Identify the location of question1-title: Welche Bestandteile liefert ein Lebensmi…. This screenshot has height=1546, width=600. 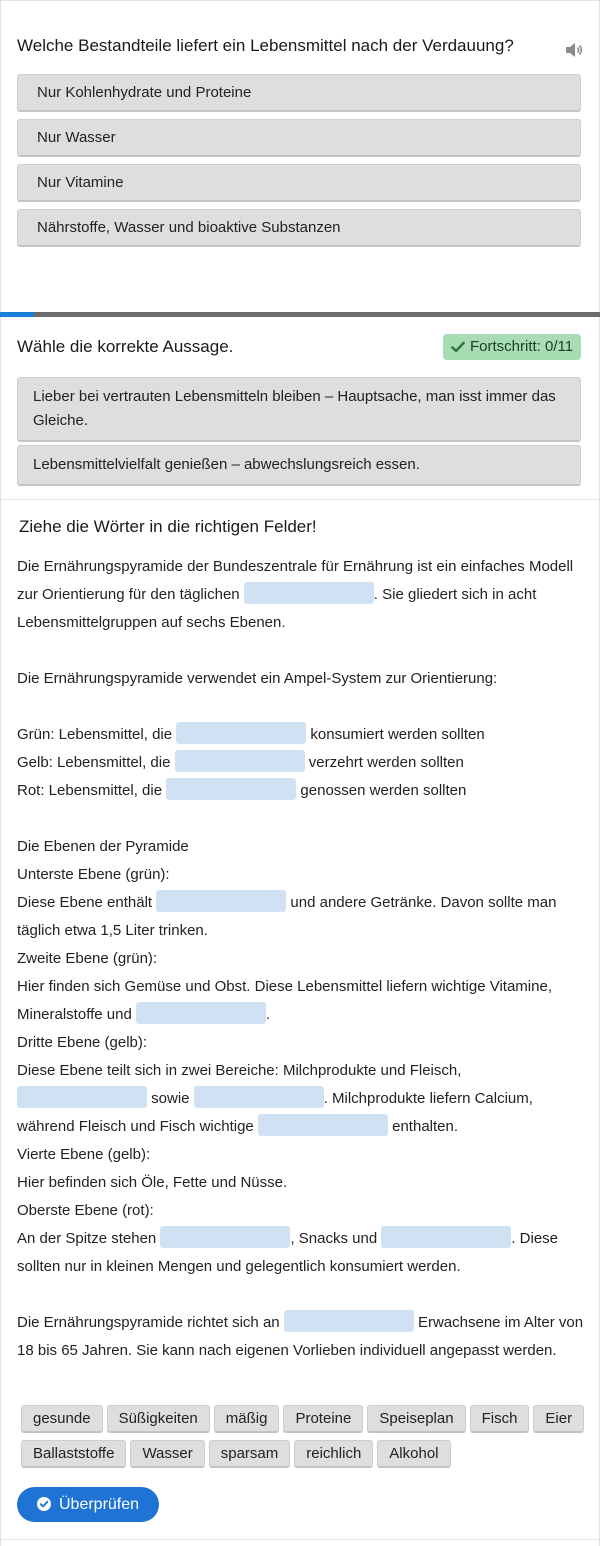
(265, 45).